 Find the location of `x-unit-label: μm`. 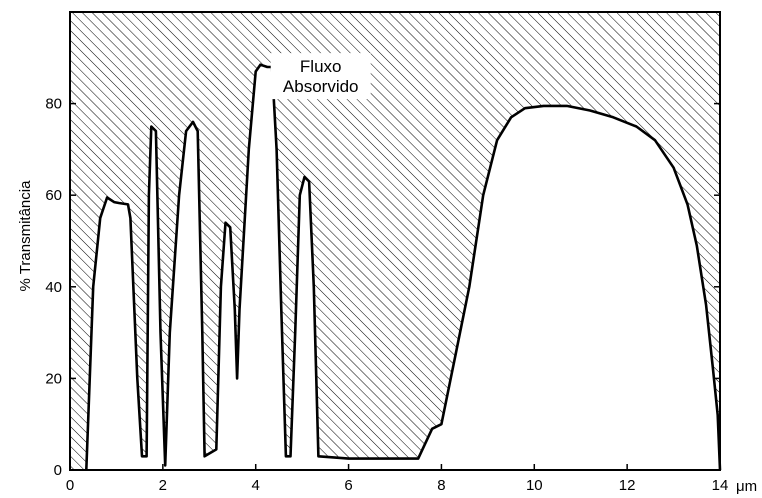

x-unit-label: μm is located at coordinates (746, 486).